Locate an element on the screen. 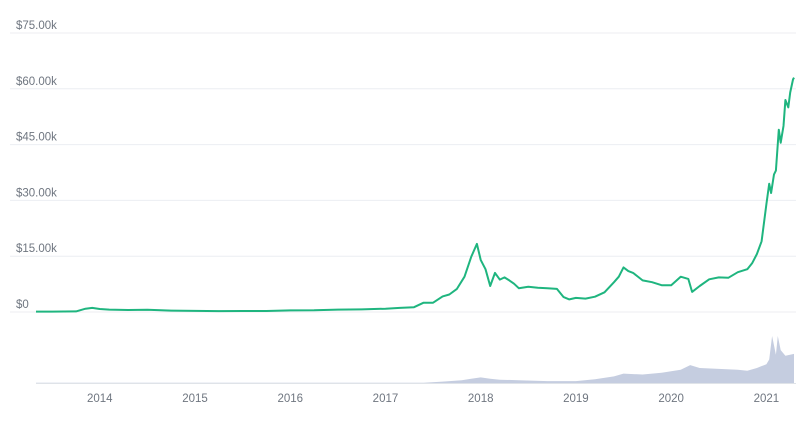  x-tick-label: 2015 is located at coordinates (195, 399).